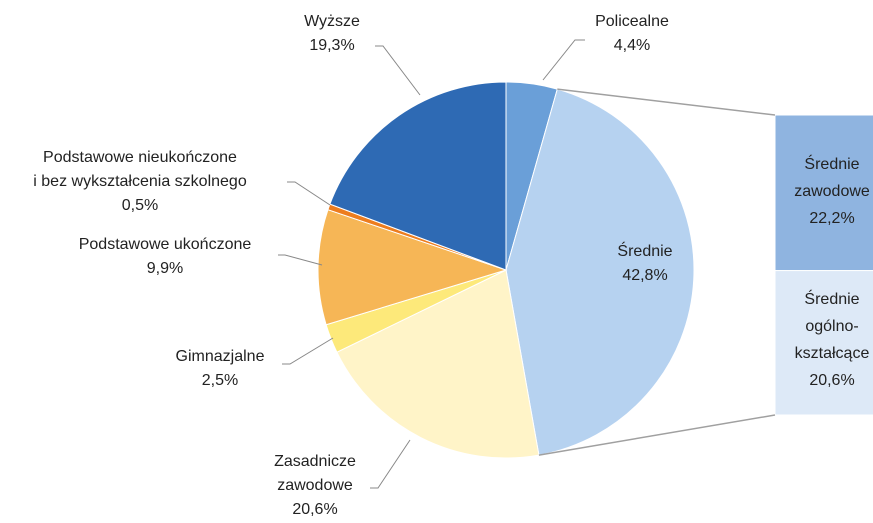 The height and width of the screenshot is (523, 873). Describe the element at coordinates (831, 218) in the screenshot. I see `bar-value-label: 22,2%` at that location.